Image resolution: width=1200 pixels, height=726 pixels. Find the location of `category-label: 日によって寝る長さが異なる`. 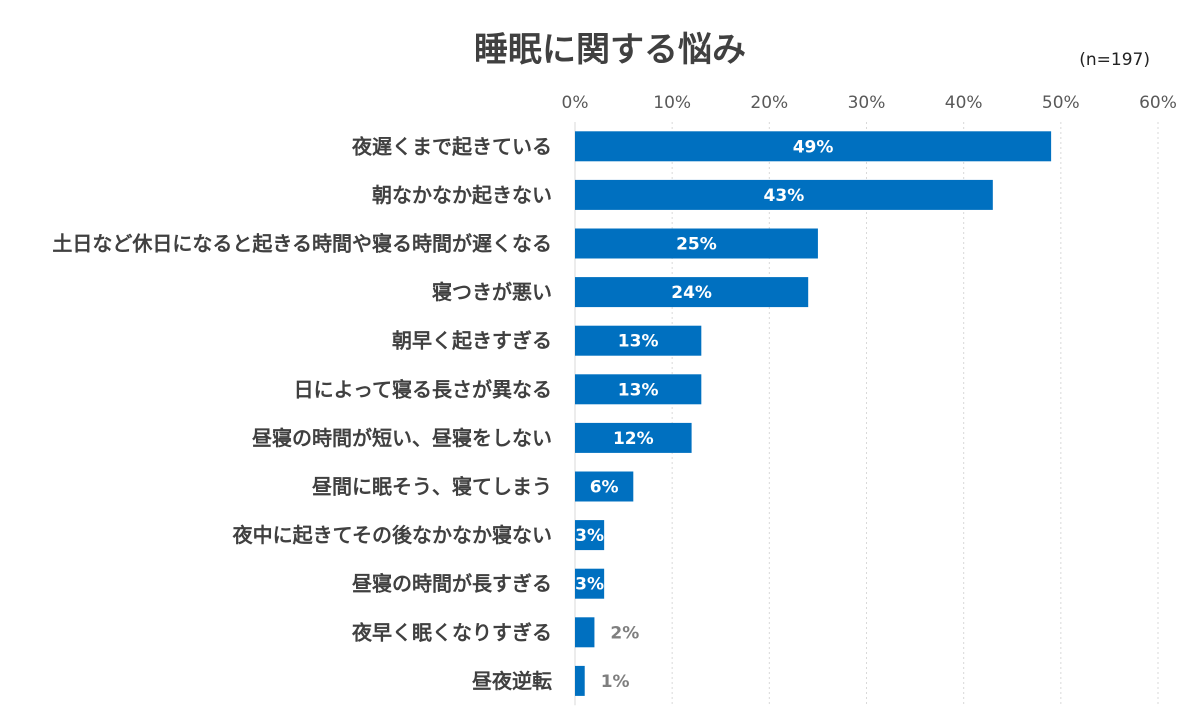

category-label: 日によって寝る長さが異なる is located at coordinates (423, 389).